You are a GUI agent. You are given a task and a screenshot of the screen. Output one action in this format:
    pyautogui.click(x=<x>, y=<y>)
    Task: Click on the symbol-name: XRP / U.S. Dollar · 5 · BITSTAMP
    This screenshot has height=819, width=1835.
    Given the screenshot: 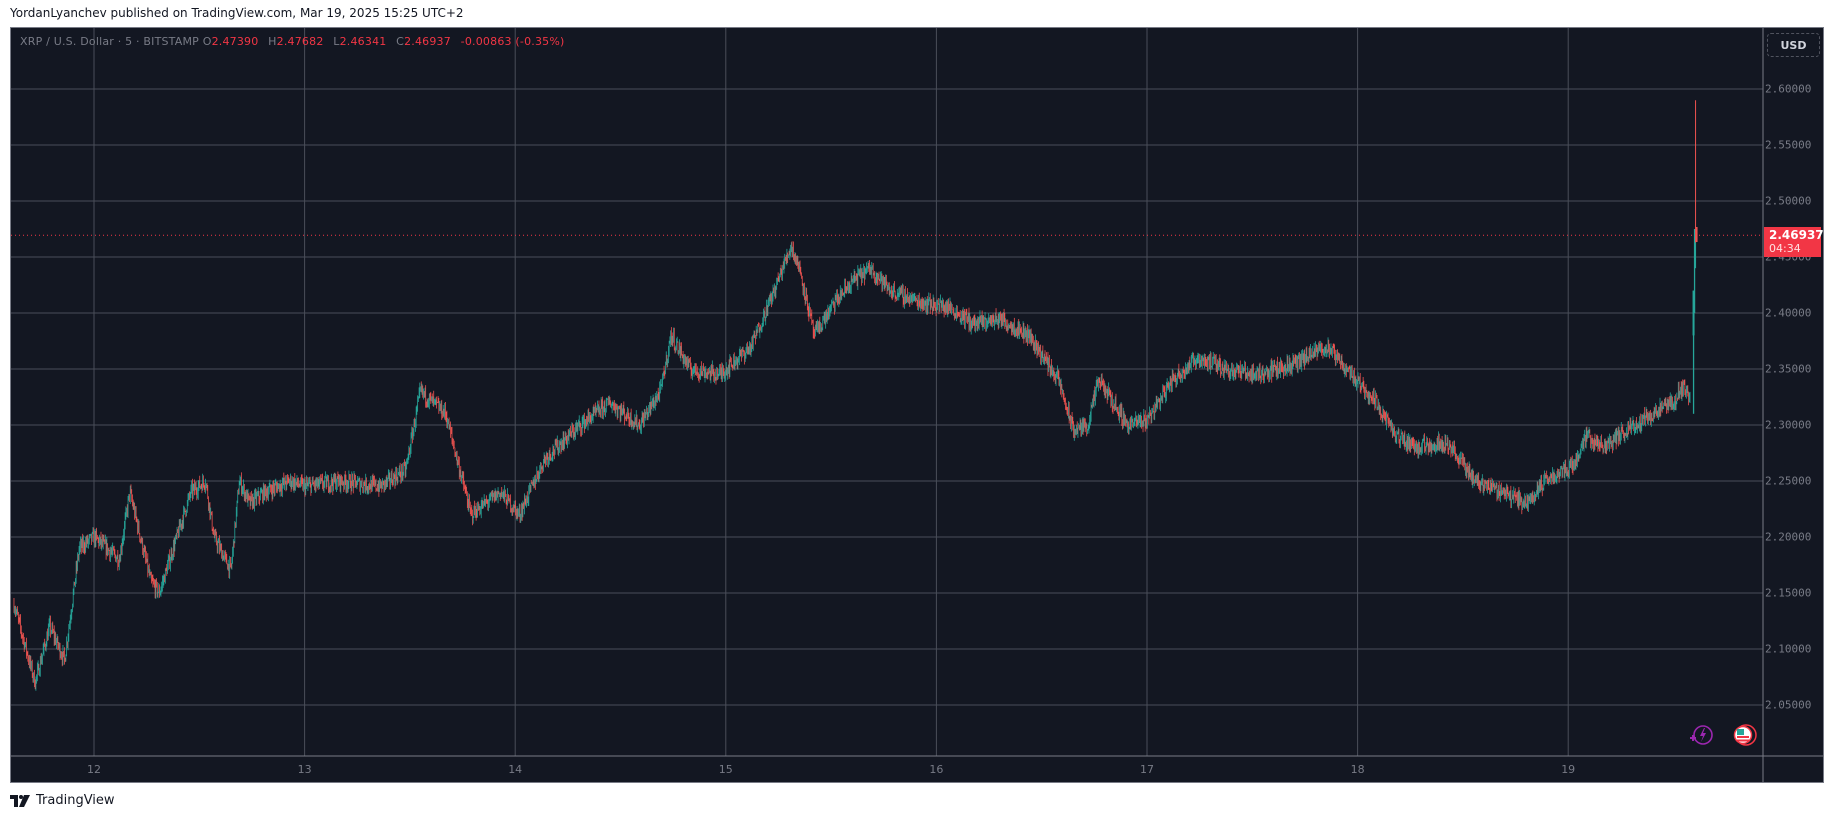 What is the action you would take?
    pyautogui.click(x=109, y=41)
    